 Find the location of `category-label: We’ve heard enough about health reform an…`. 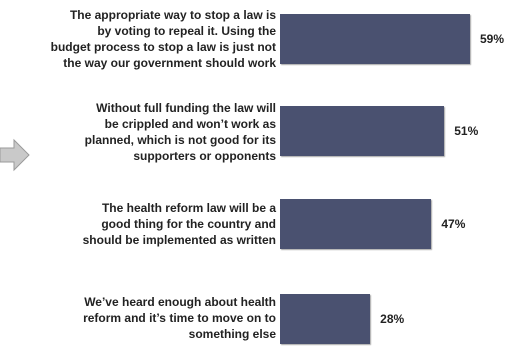

category-label: We’ve heard enough about health reform an… is located at coordinates (138, 318).